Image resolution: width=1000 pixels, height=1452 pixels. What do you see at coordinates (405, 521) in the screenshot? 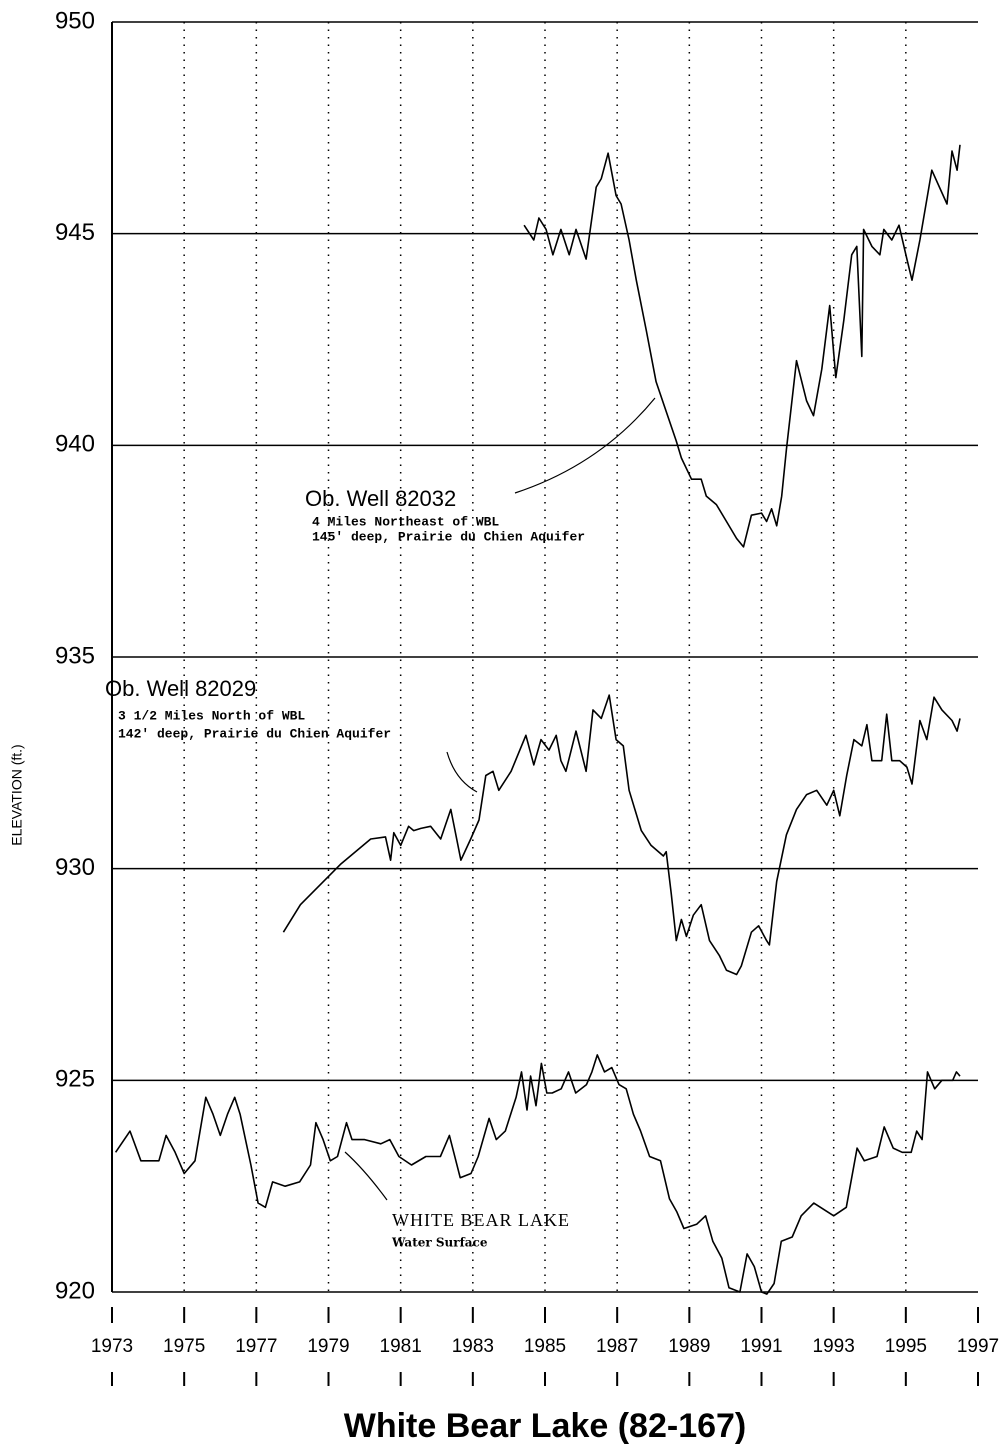
I see `annotation: 4 Miles Northeast of WBL` at bounding box center [405, 521].